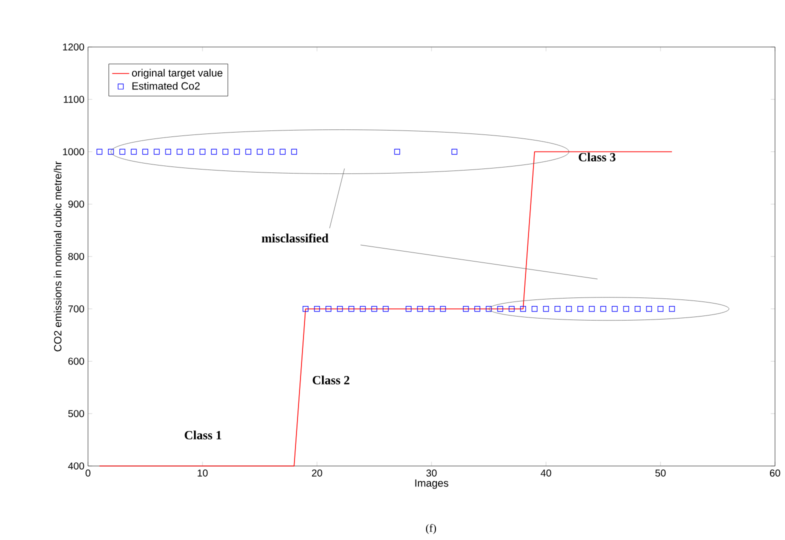 The height and width of the screenshot is (540, 785). What do you see at coordinates (73, 152) in the screenshot?
I see `y-tick-label: 1000` at bounding box center [73, 152].